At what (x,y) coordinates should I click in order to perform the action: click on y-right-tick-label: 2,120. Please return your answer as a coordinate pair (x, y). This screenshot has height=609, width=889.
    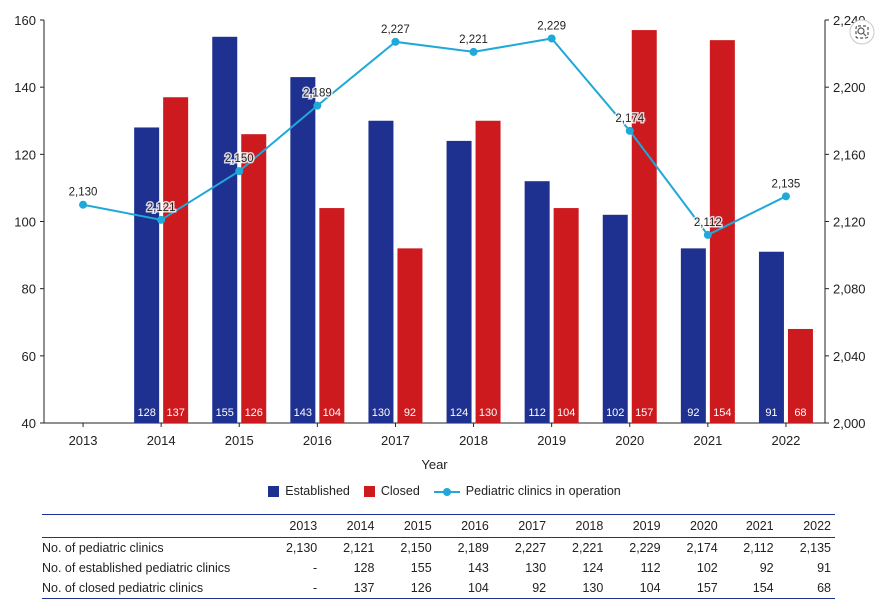
    Looking at the image, I should click on (849, 222).